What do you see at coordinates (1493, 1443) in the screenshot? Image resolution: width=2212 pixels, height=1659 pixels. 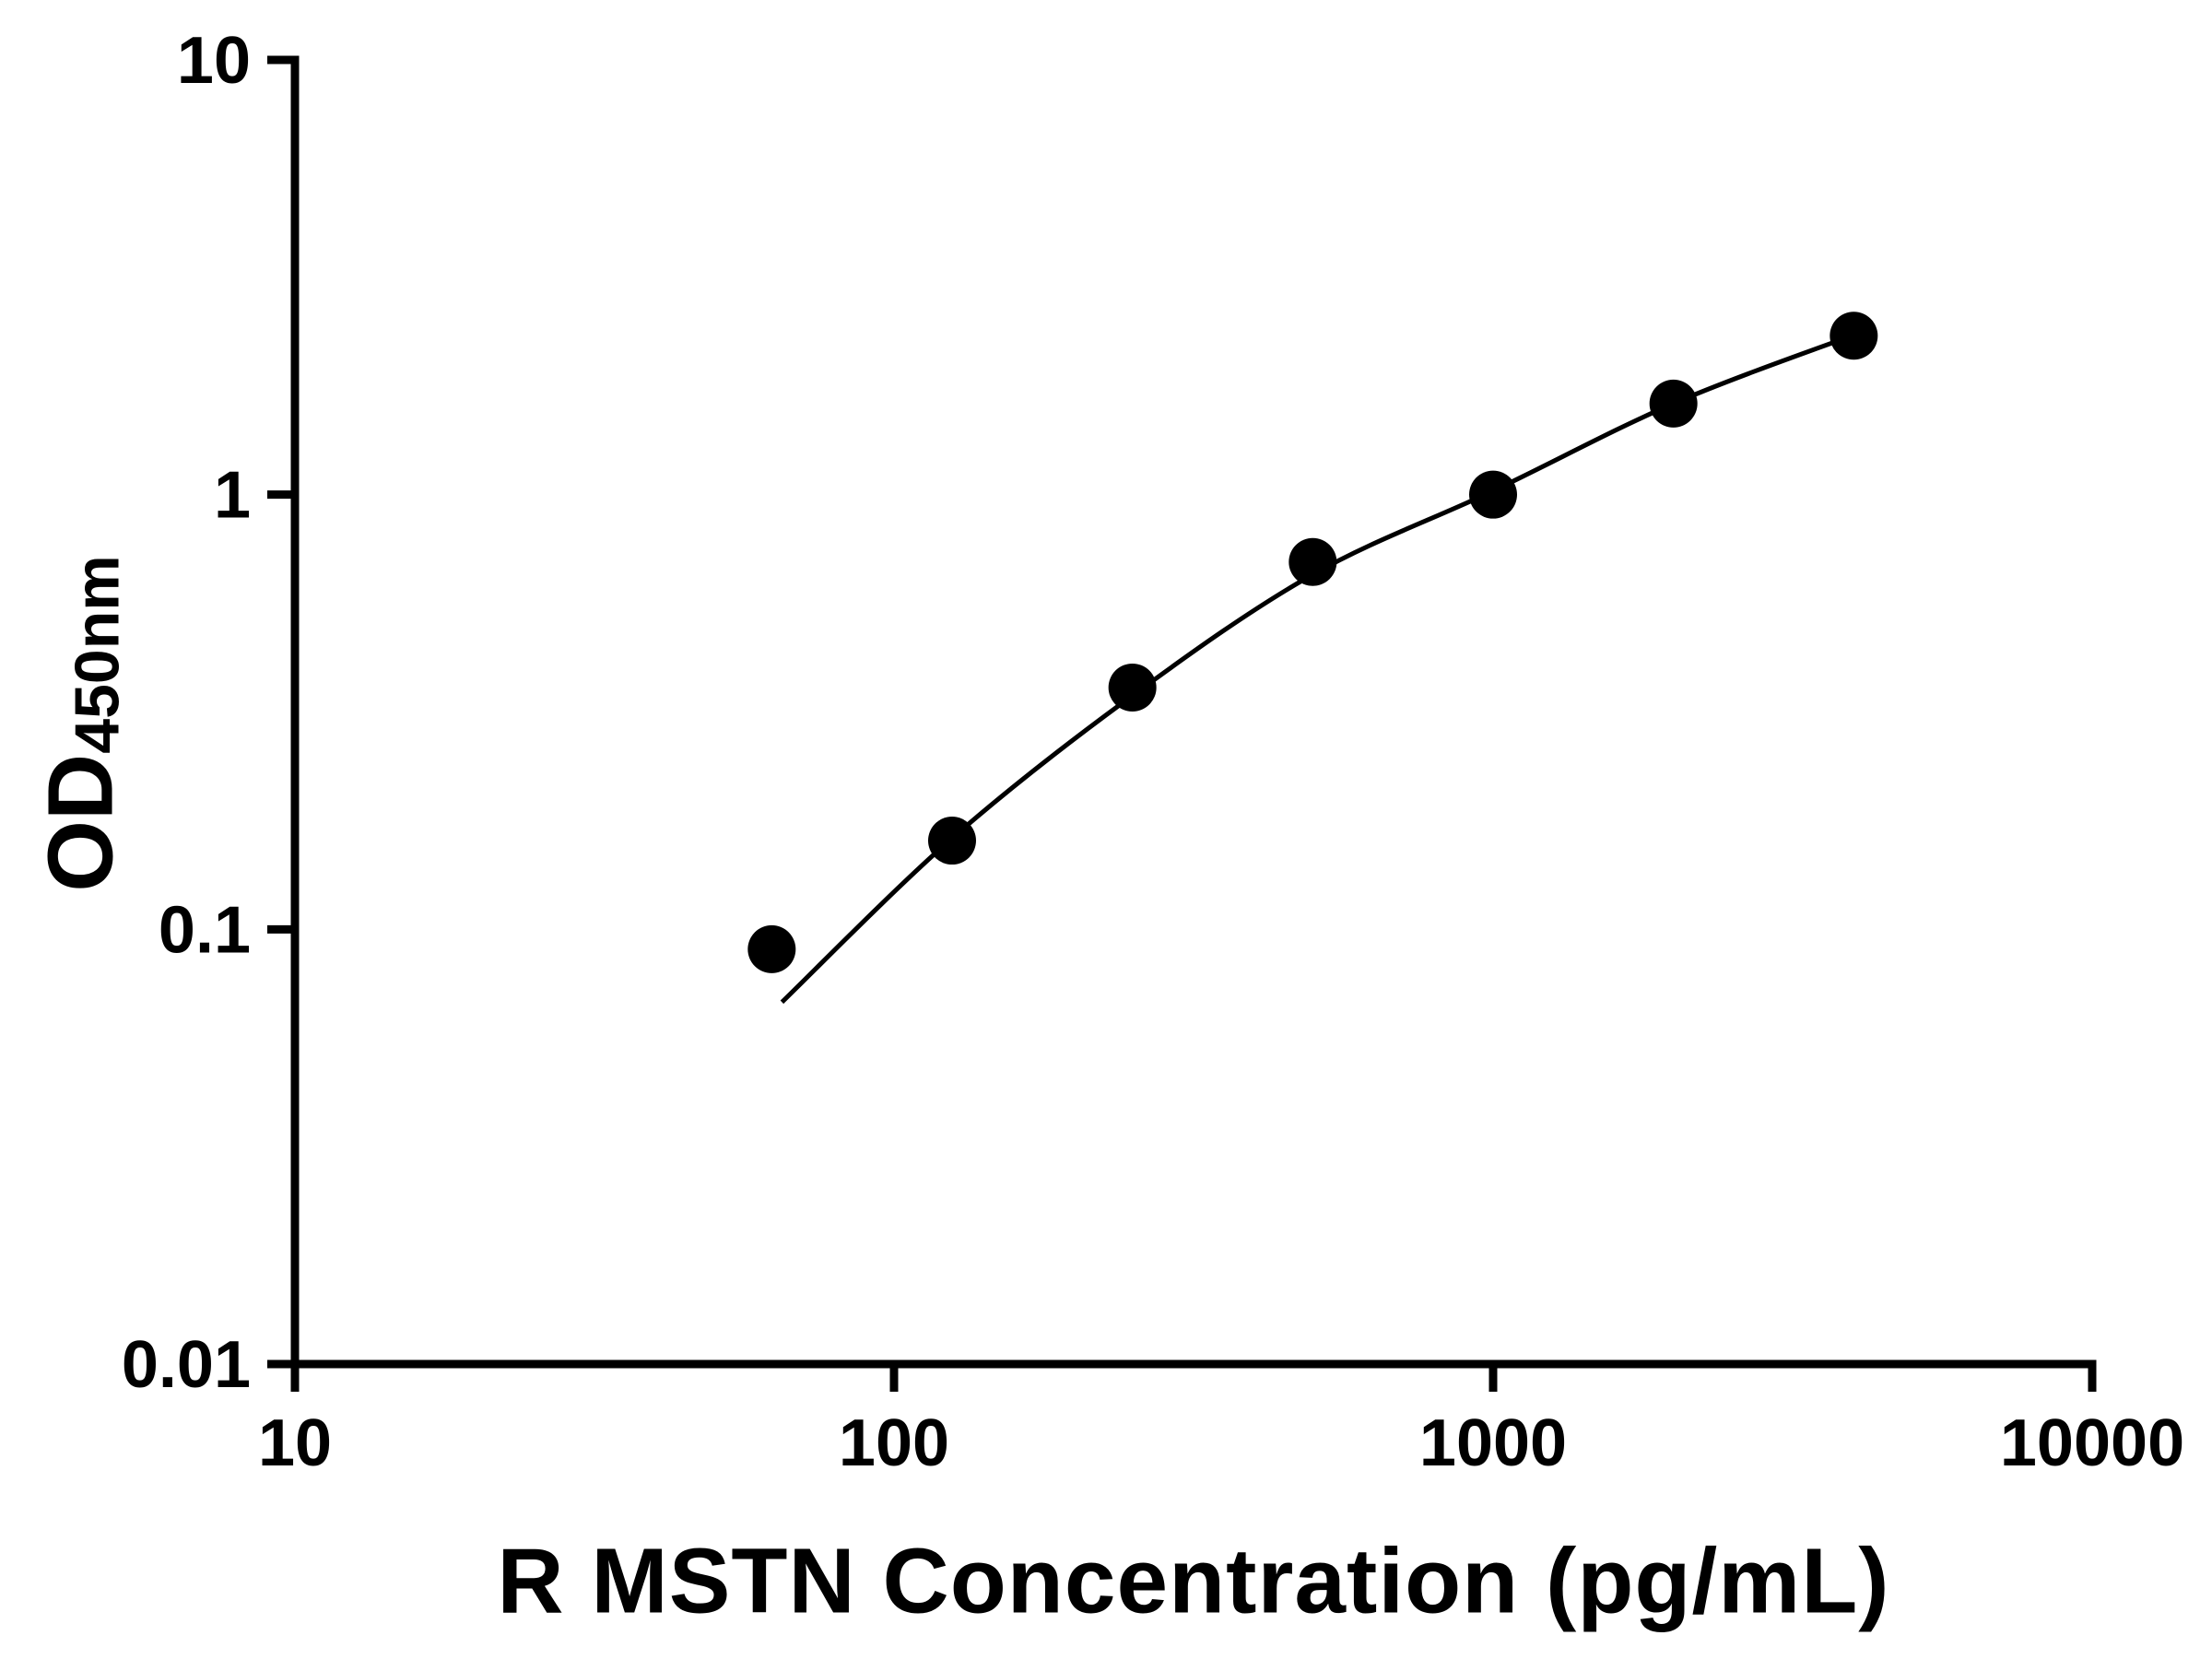 I see `x-tick-label: 1000` at bounding box center [1493, 1443].